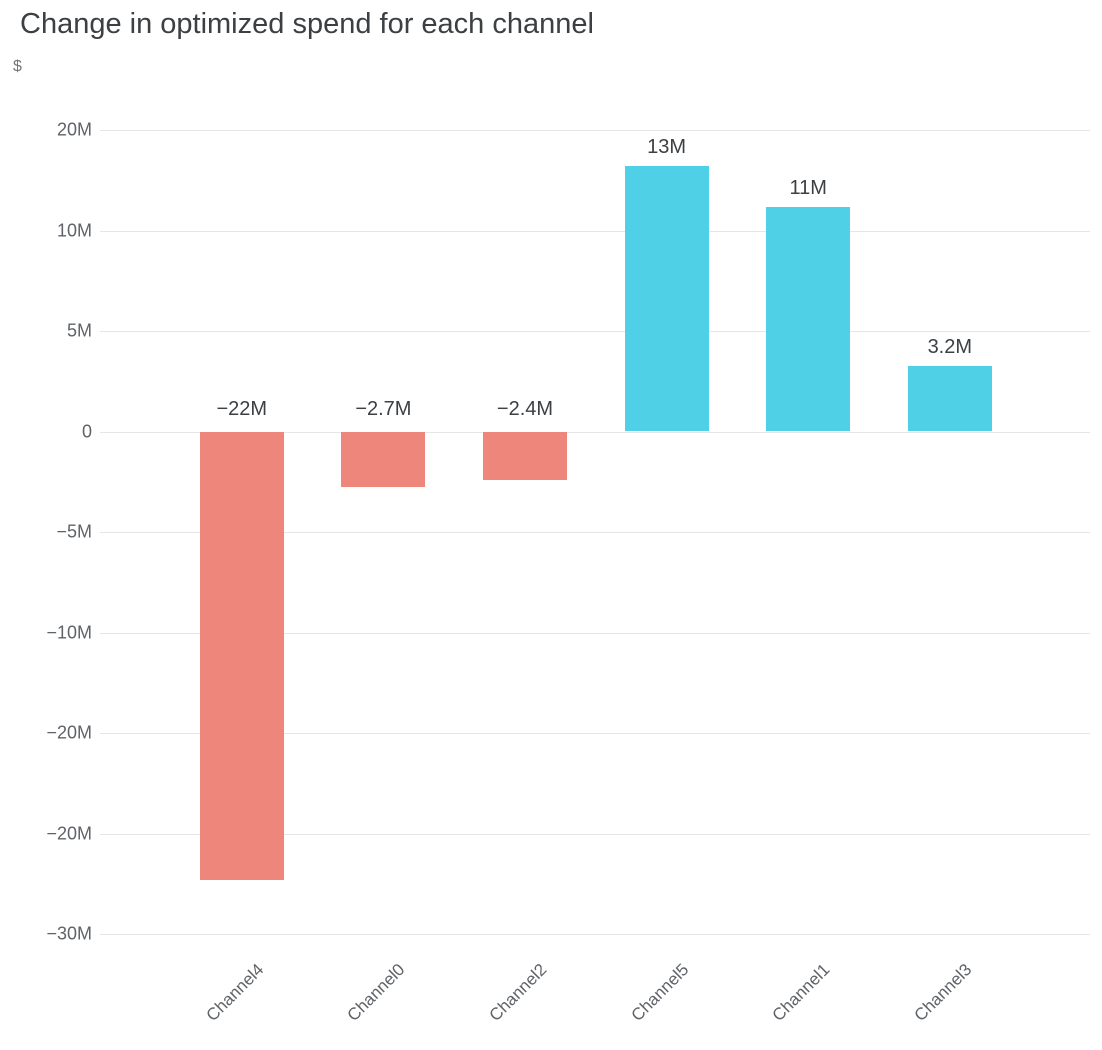  Describe the element at coordinates (242, 408) in the screenshot. I see `bar-value-label: −22M` at that location.